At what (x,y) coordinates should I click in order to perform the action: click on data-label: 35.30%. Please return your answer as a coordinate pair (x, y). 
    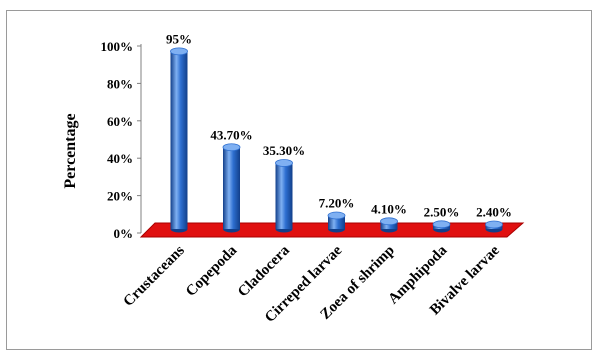
    Looking at the image, I should click on (284, 150).